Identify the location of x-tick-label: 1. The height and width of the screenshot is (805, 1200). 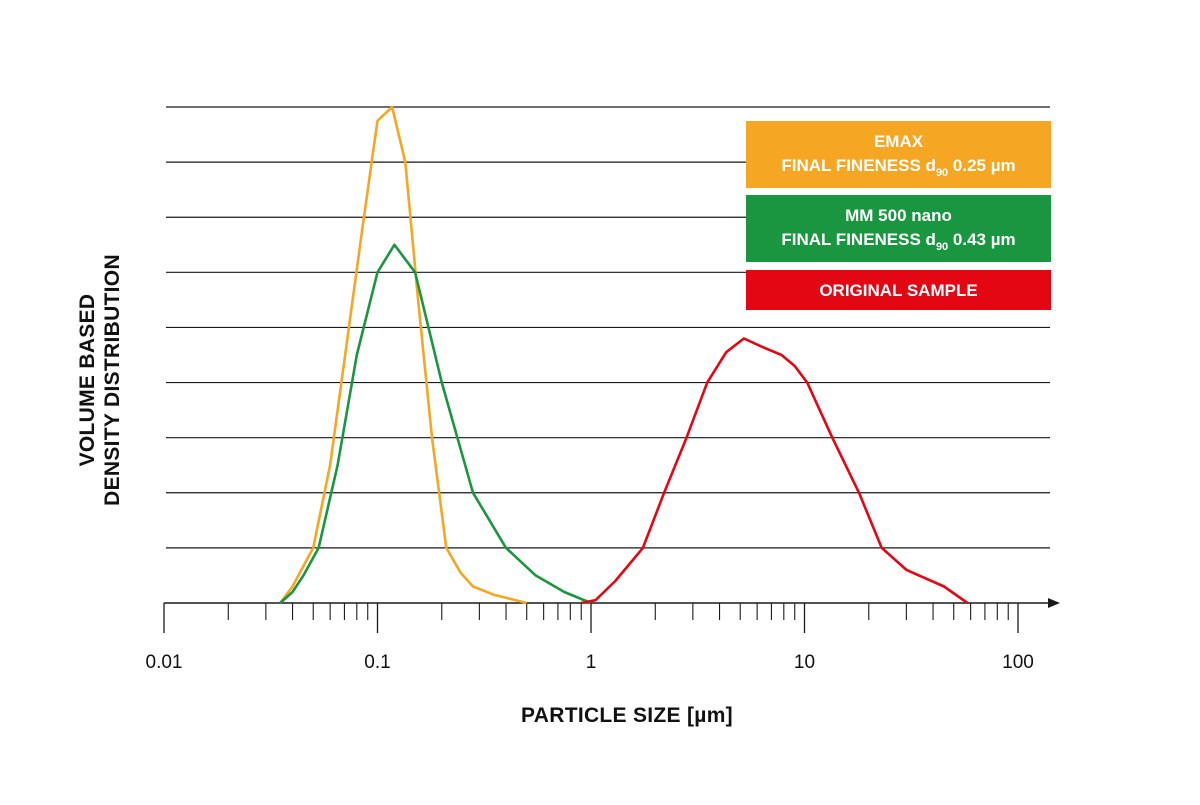
(591, 662).